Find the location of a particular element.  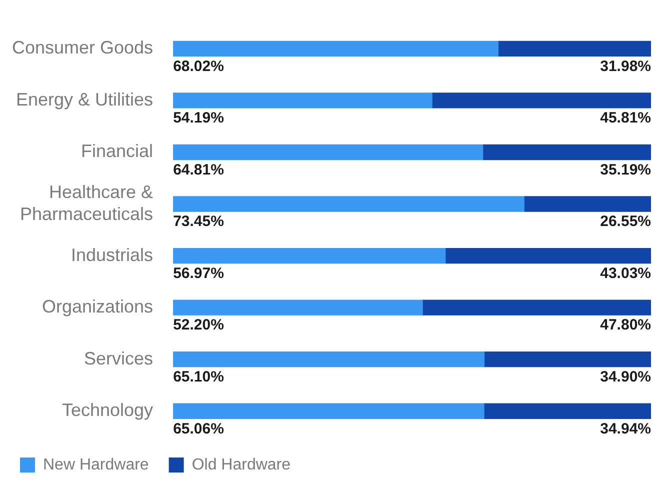

data-label: 64.81% is located at coordinates (198, 169).